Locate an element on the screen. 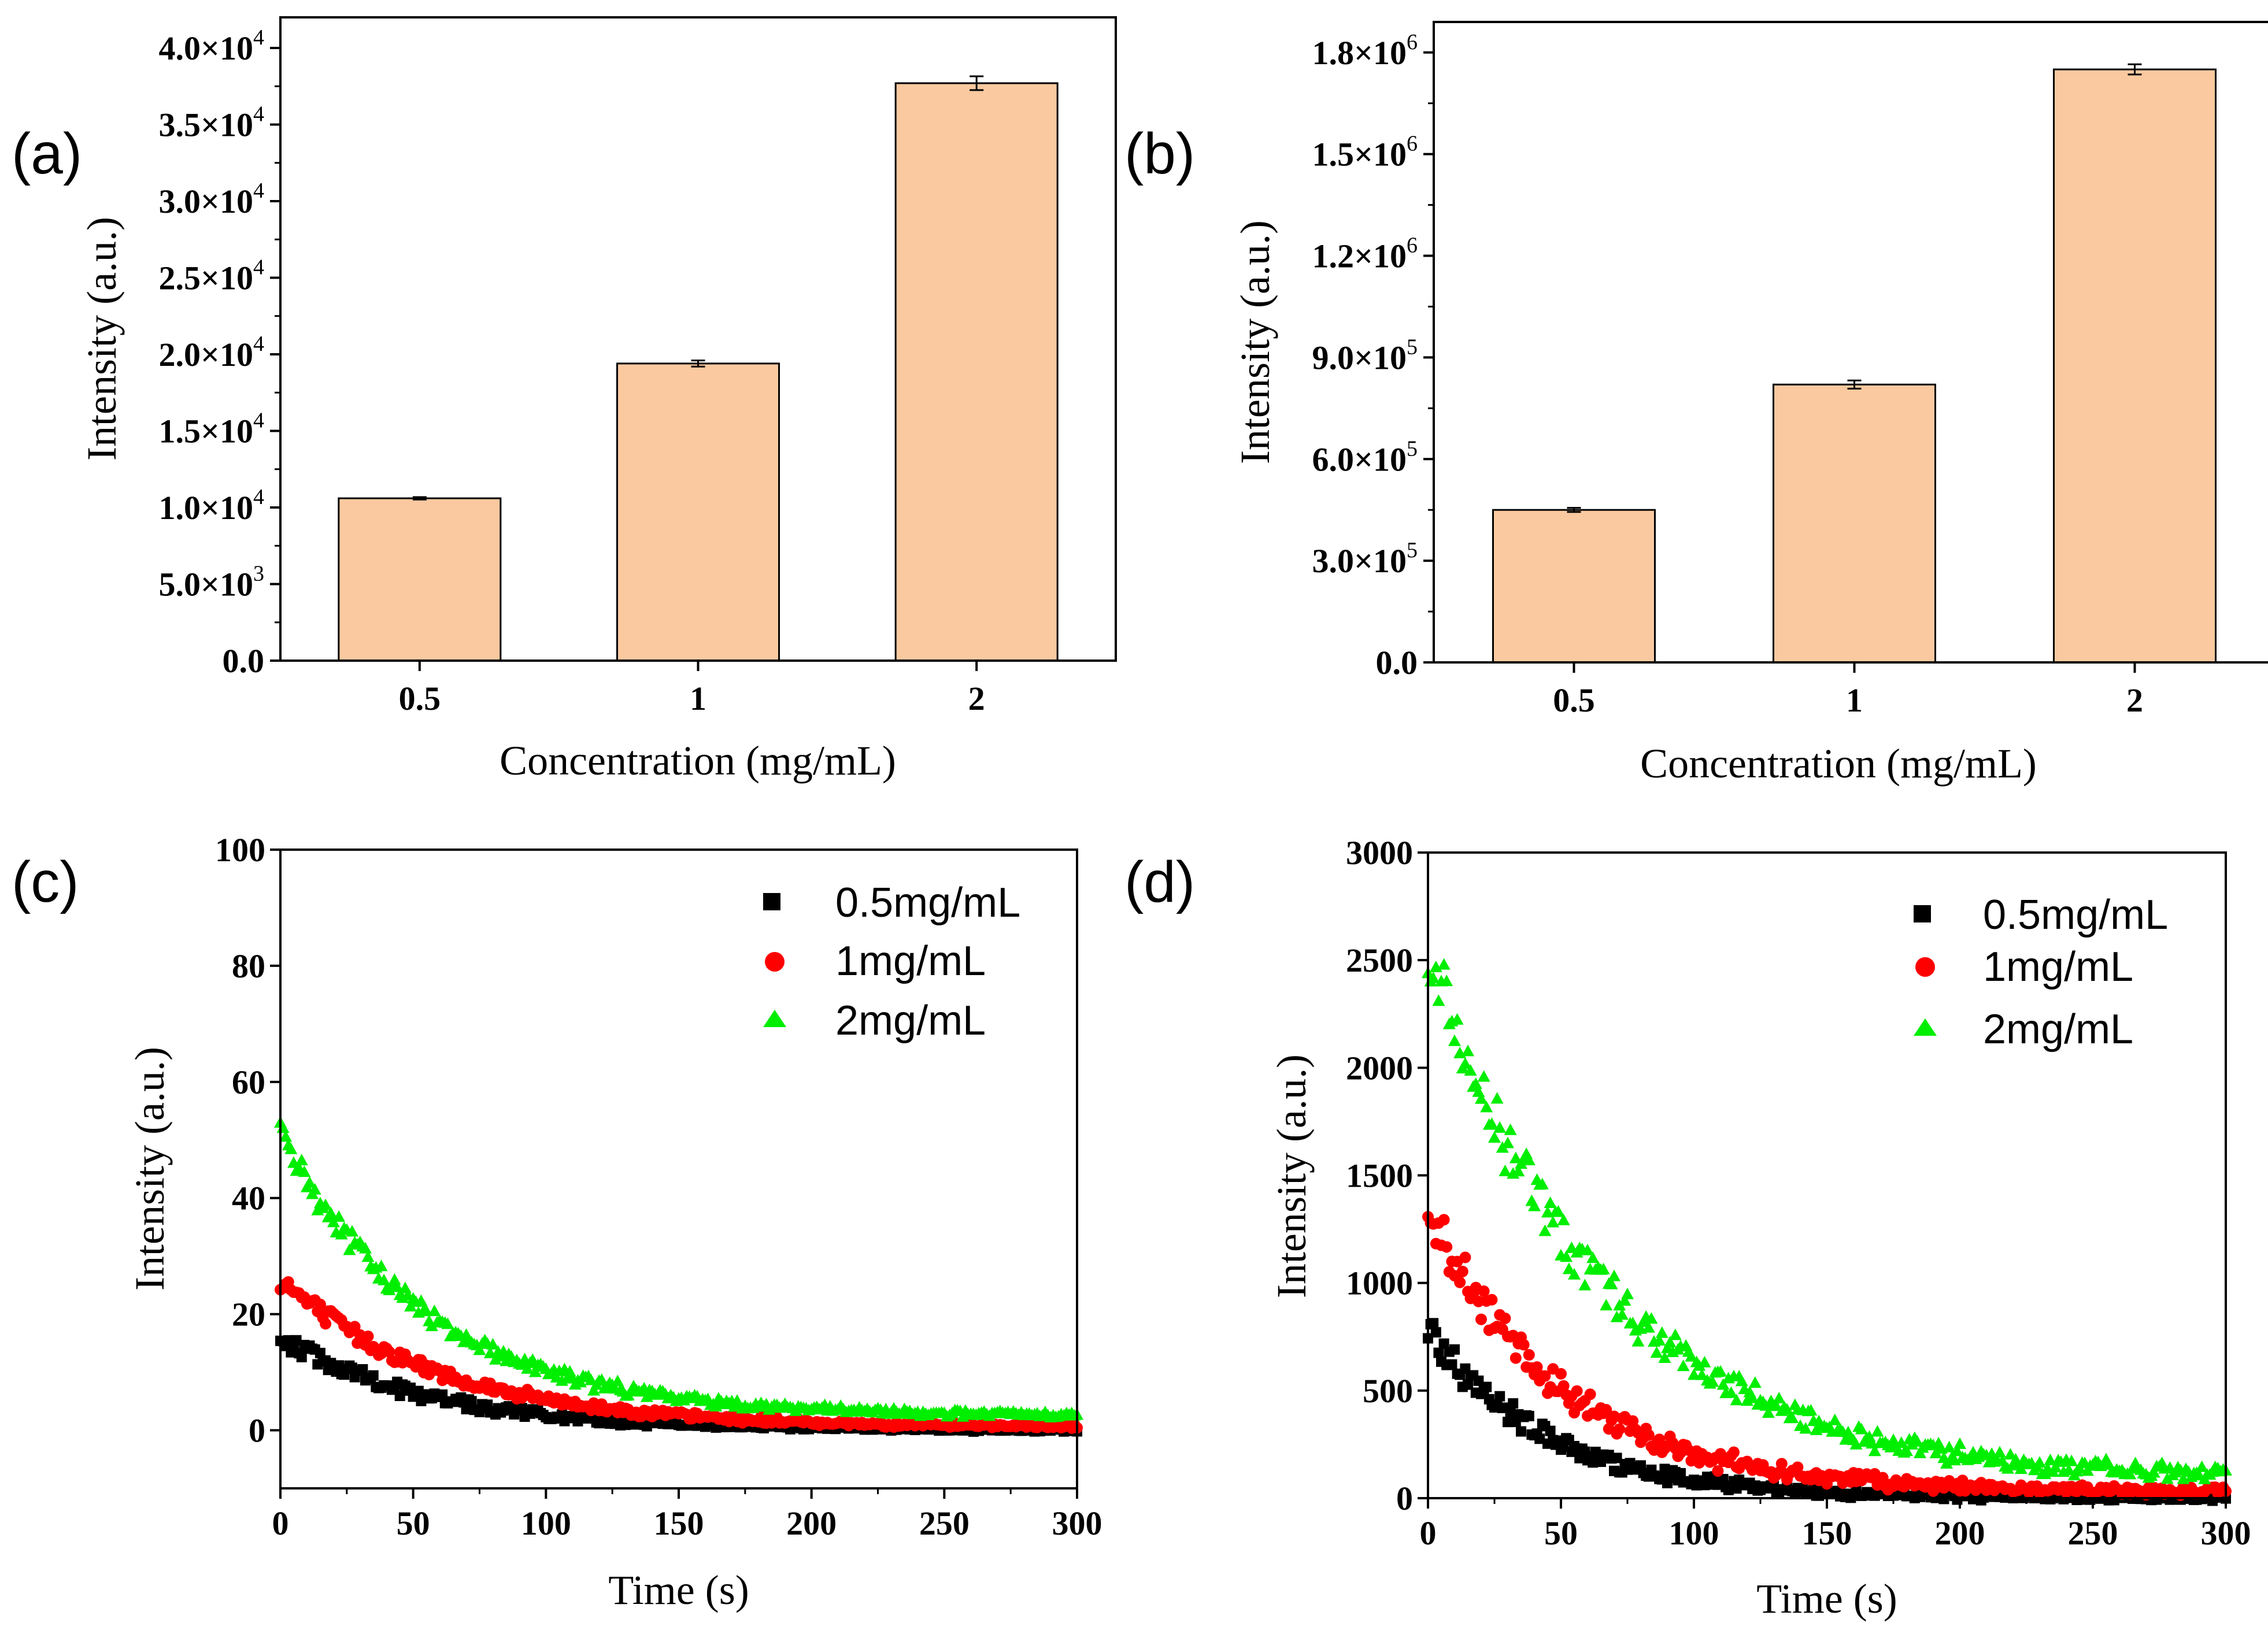 The image size is (2268, 1634). ytick-label-a-7: 3.5×10⁴ is located at coordinates (211, 123).